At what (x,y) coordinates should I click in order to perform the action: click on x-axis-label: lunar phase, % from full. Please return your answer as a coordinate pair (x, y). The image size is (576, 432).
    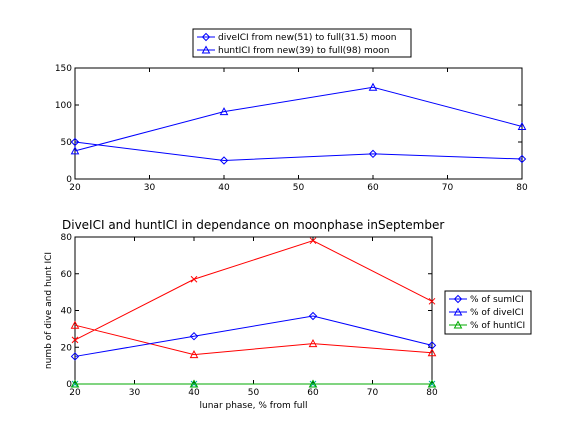
    Looking at the image, I should click on (254, 406).